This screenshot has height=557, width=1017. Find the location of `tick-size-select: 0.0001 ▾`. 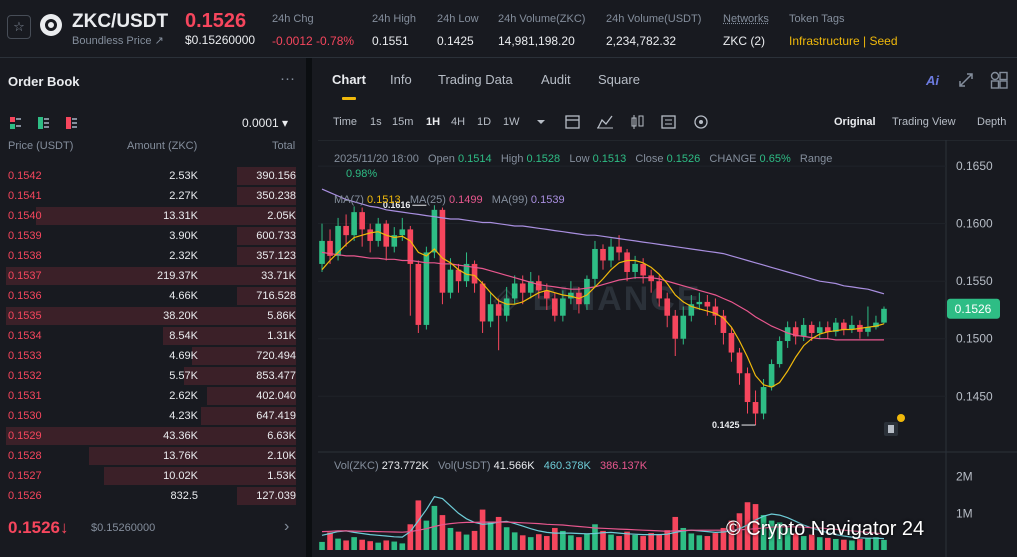

tick-size-select: 0.0001 ▾ is located at coordinates (265, 123).